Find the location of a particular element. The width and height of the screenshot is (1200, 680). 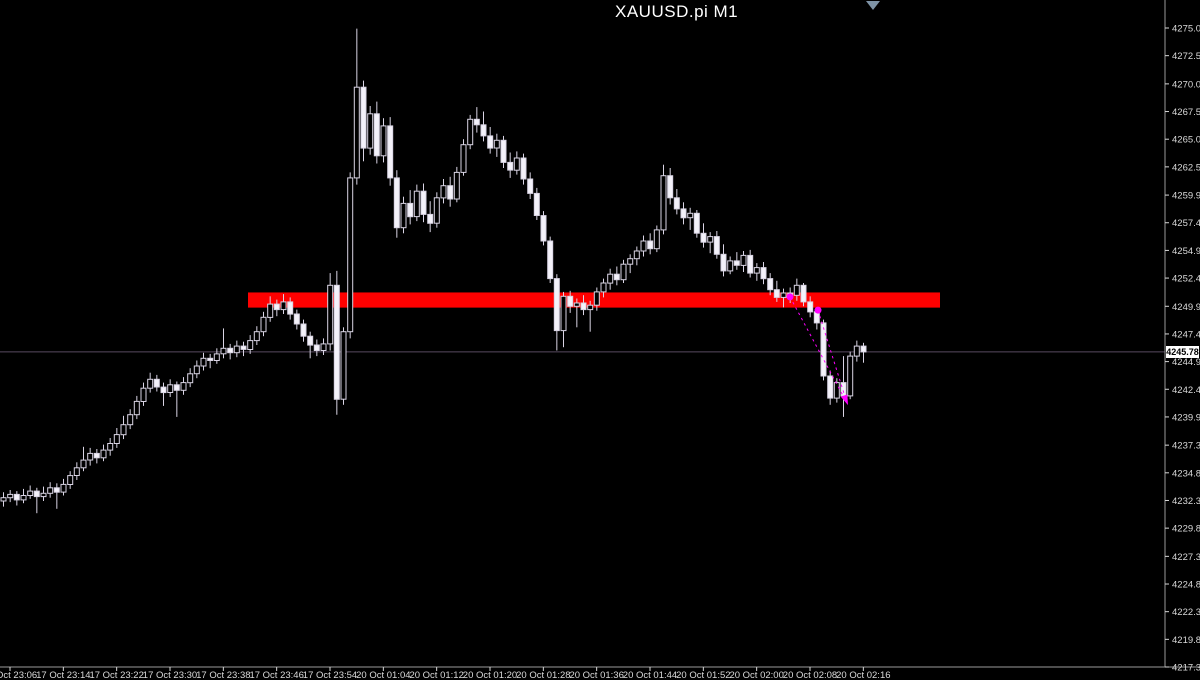

price-label: 4270.00 is located at coordinates (1186, 84).